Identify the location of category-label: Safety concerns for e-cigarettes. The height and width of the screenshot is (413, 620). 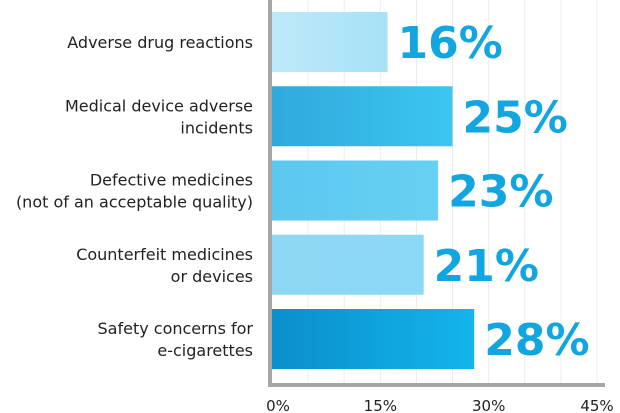
(176, 339).